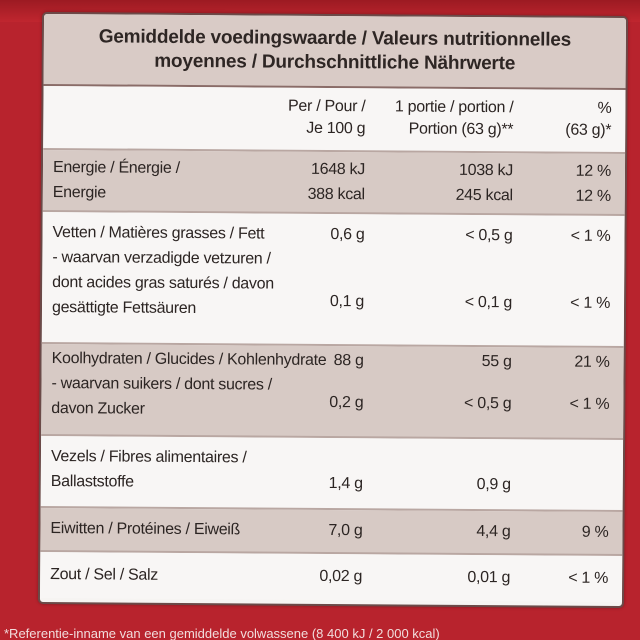  What do you see at coordinates (104, 575) in the screenshot?
I see `salt-label: Zout / Sel / Salz` at bounding box center [104, 575].